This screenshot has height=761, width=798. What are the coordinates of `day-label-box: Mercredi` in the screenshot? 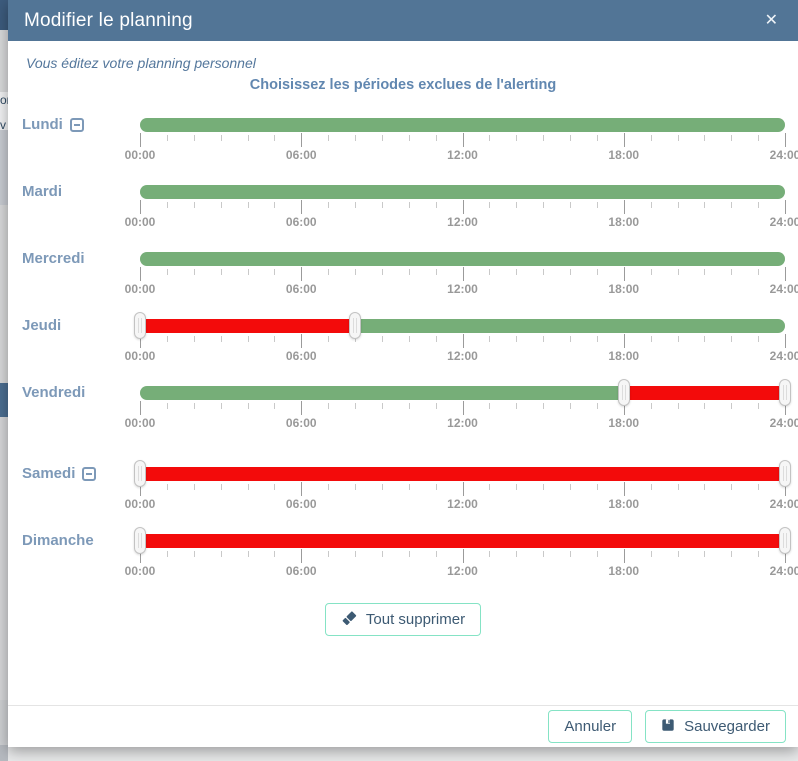 It's located at (74, 258).